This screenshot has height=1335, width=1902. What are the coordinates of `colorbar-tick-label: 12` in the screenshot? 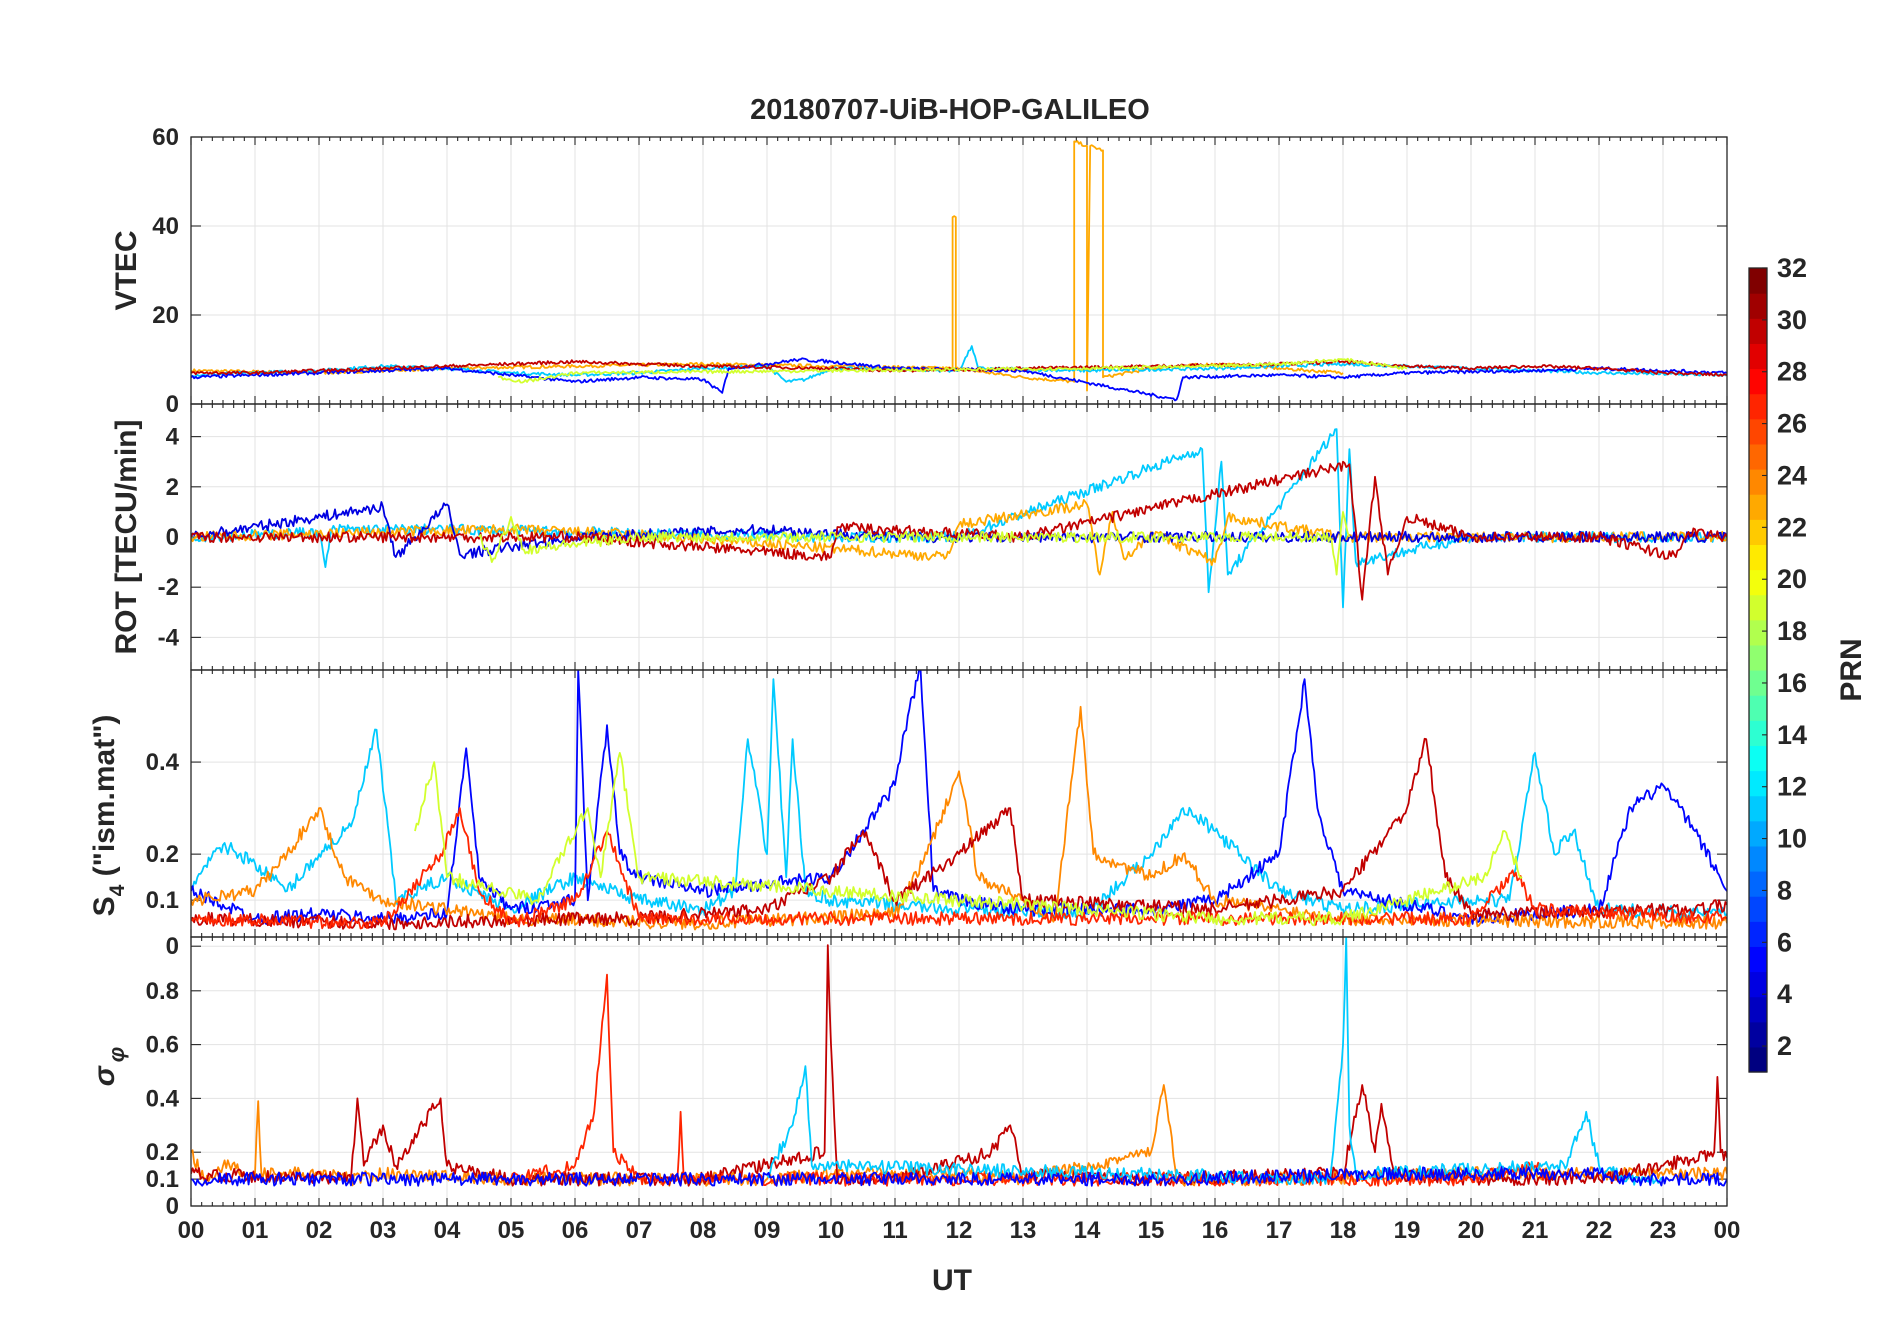 It's located at (1792, 787).